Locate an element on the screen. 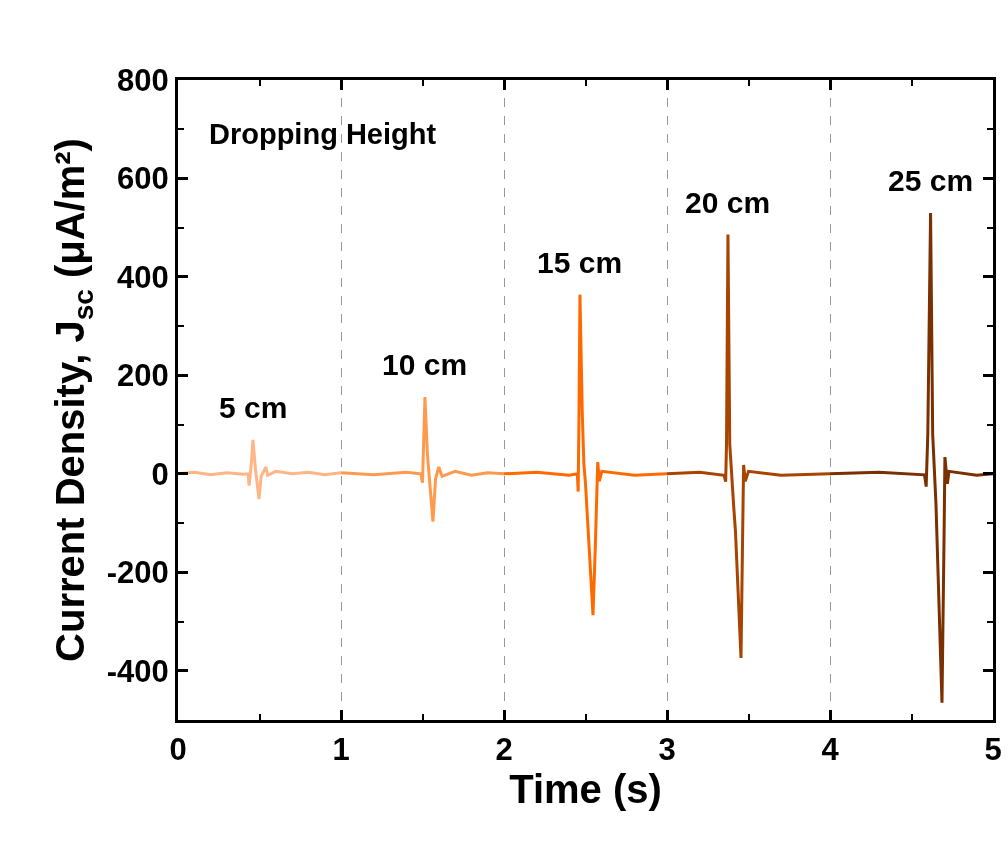 The width and height of the screenshot is (1008, 857). x-tick-label: 3 is located at coordinates (667, 750).